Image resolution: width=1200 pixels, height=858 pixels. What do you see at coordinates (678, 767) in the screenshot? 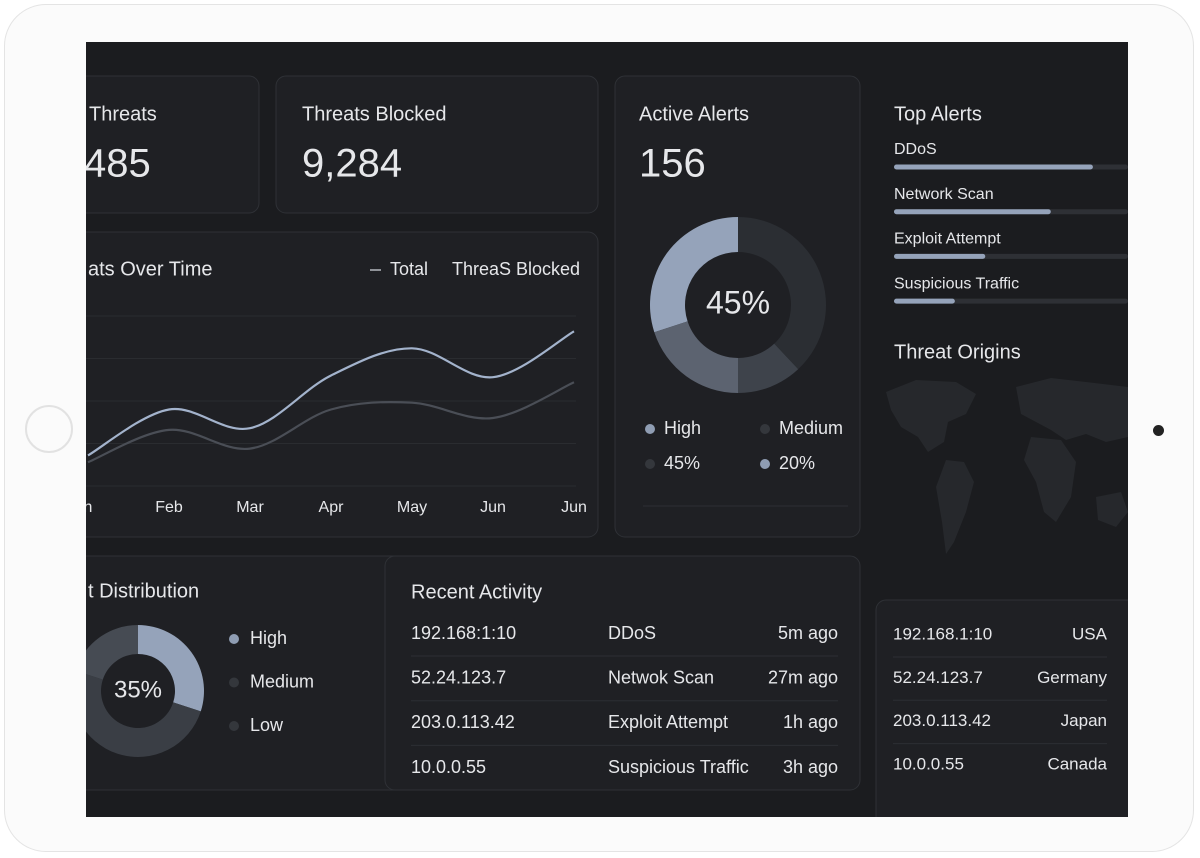
I see `activity-type: Suspicious Traffic` at bounding box center [678, 767].